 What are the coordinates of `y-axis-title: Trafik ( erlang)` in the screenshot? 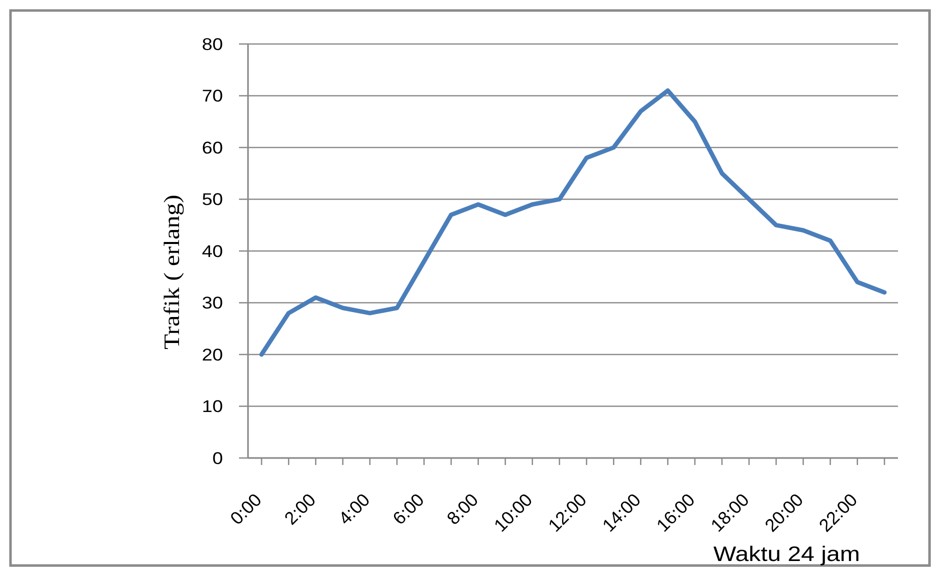 It's located at (172, 272).